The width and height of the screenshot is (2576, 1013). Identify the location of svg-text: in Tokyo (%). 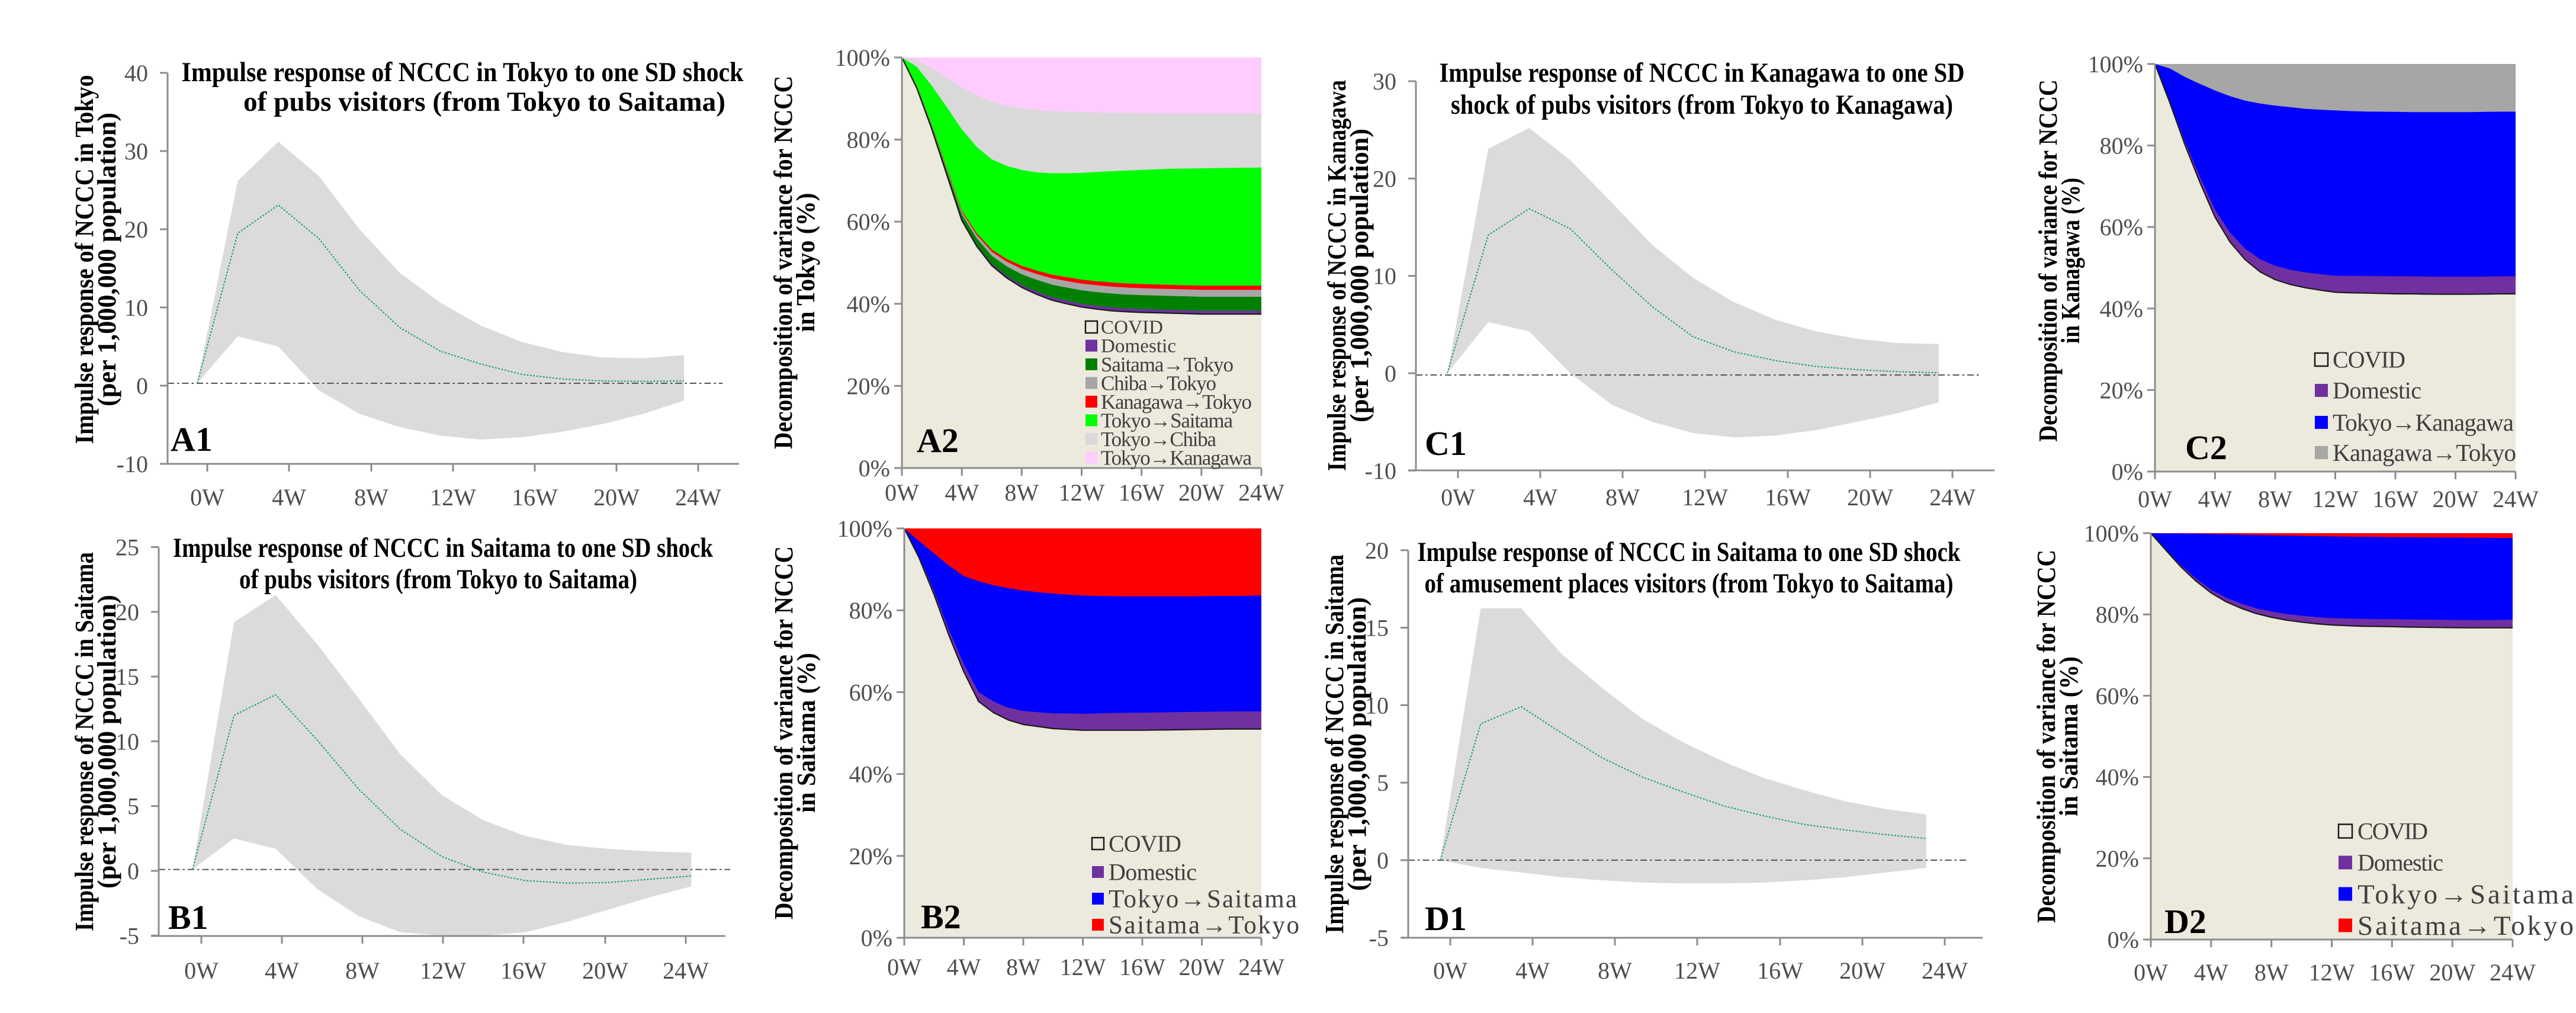
(805, 262).